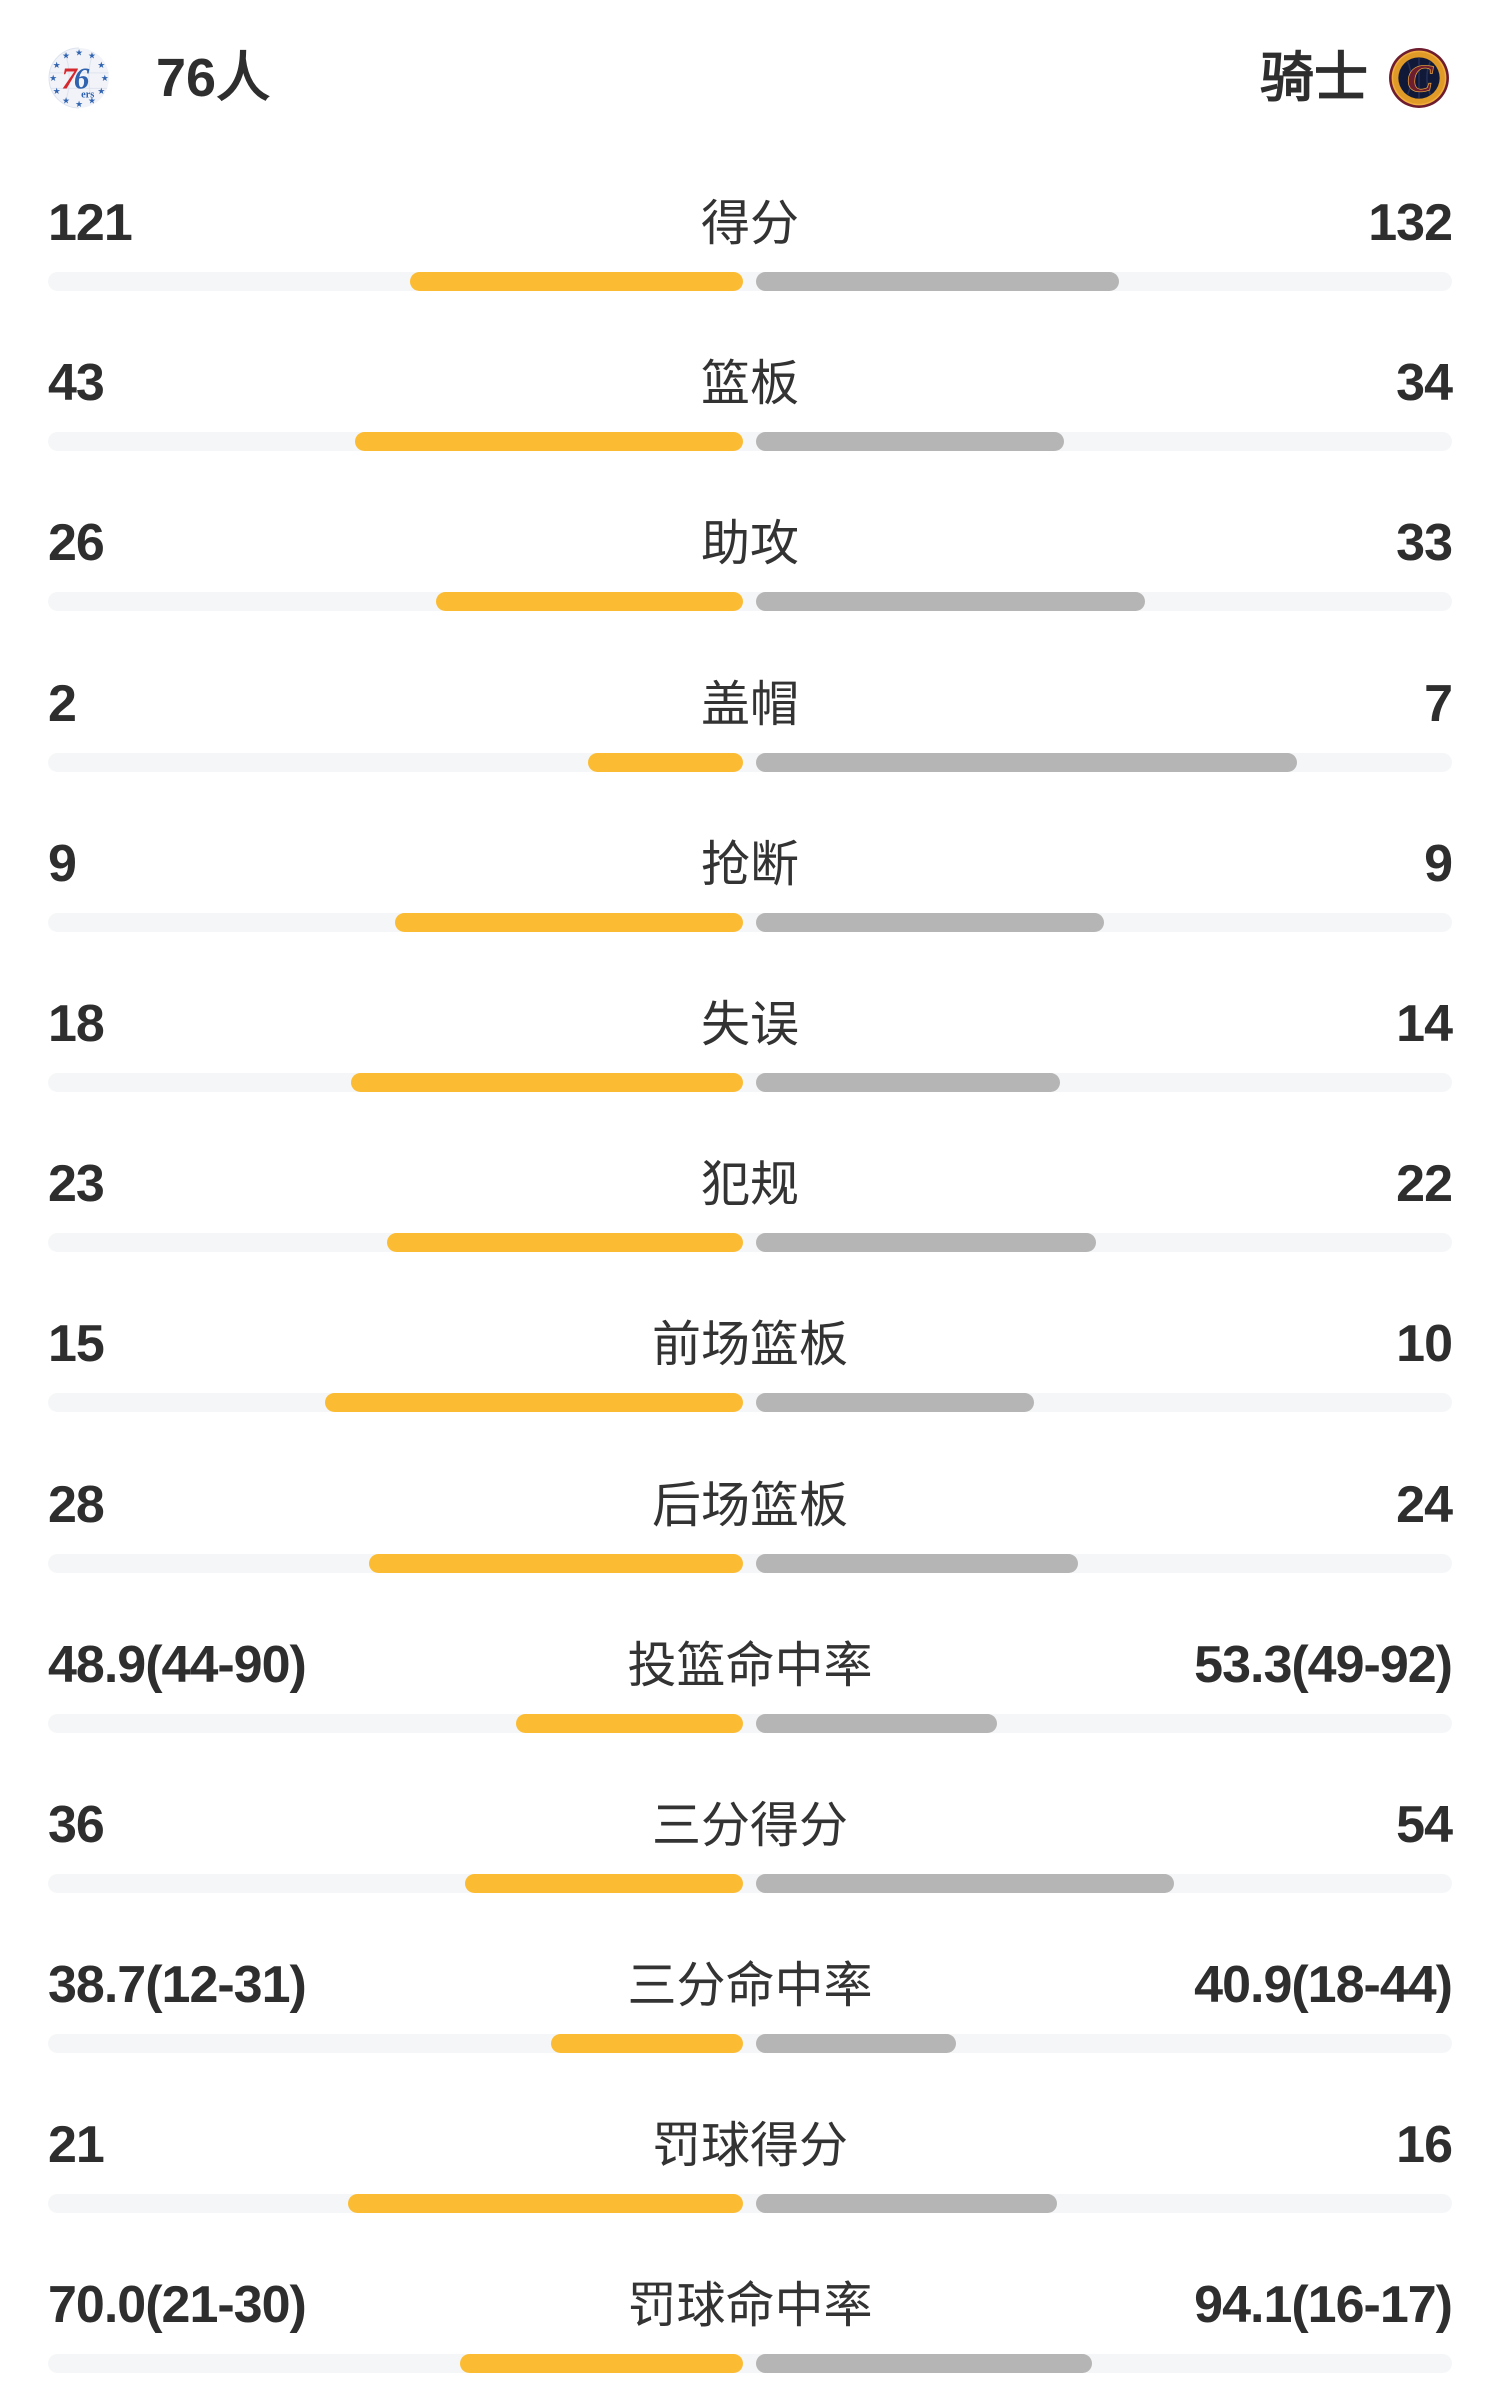 This screenshot has width=1500, height=2400. I want to click on stat-row-text: 18 失误 14, so click(750, 1024).